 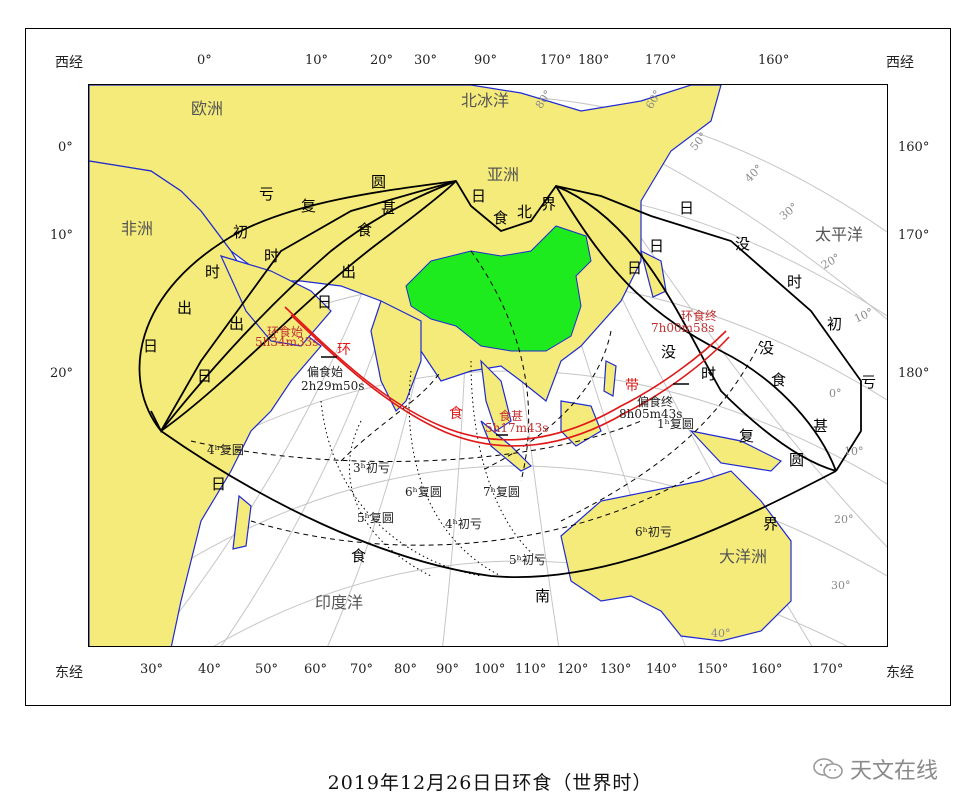 I want to click on sunset-end-char: 圆, so click(x=797, y=460).